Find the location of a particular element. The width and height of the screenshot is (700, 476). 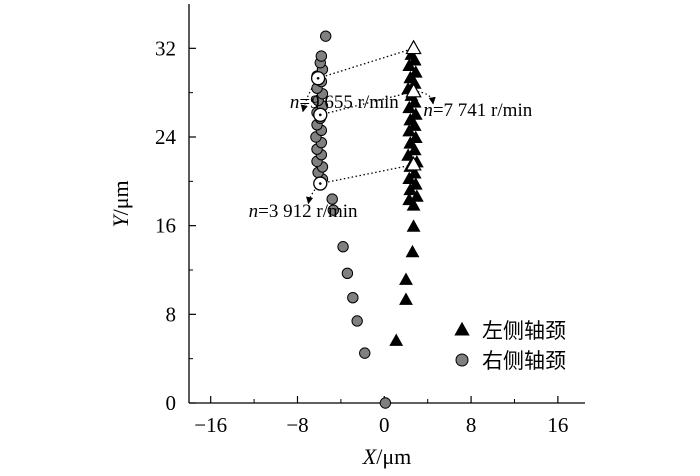

x-tick-label: 0 is located at coordinates (384, 425).